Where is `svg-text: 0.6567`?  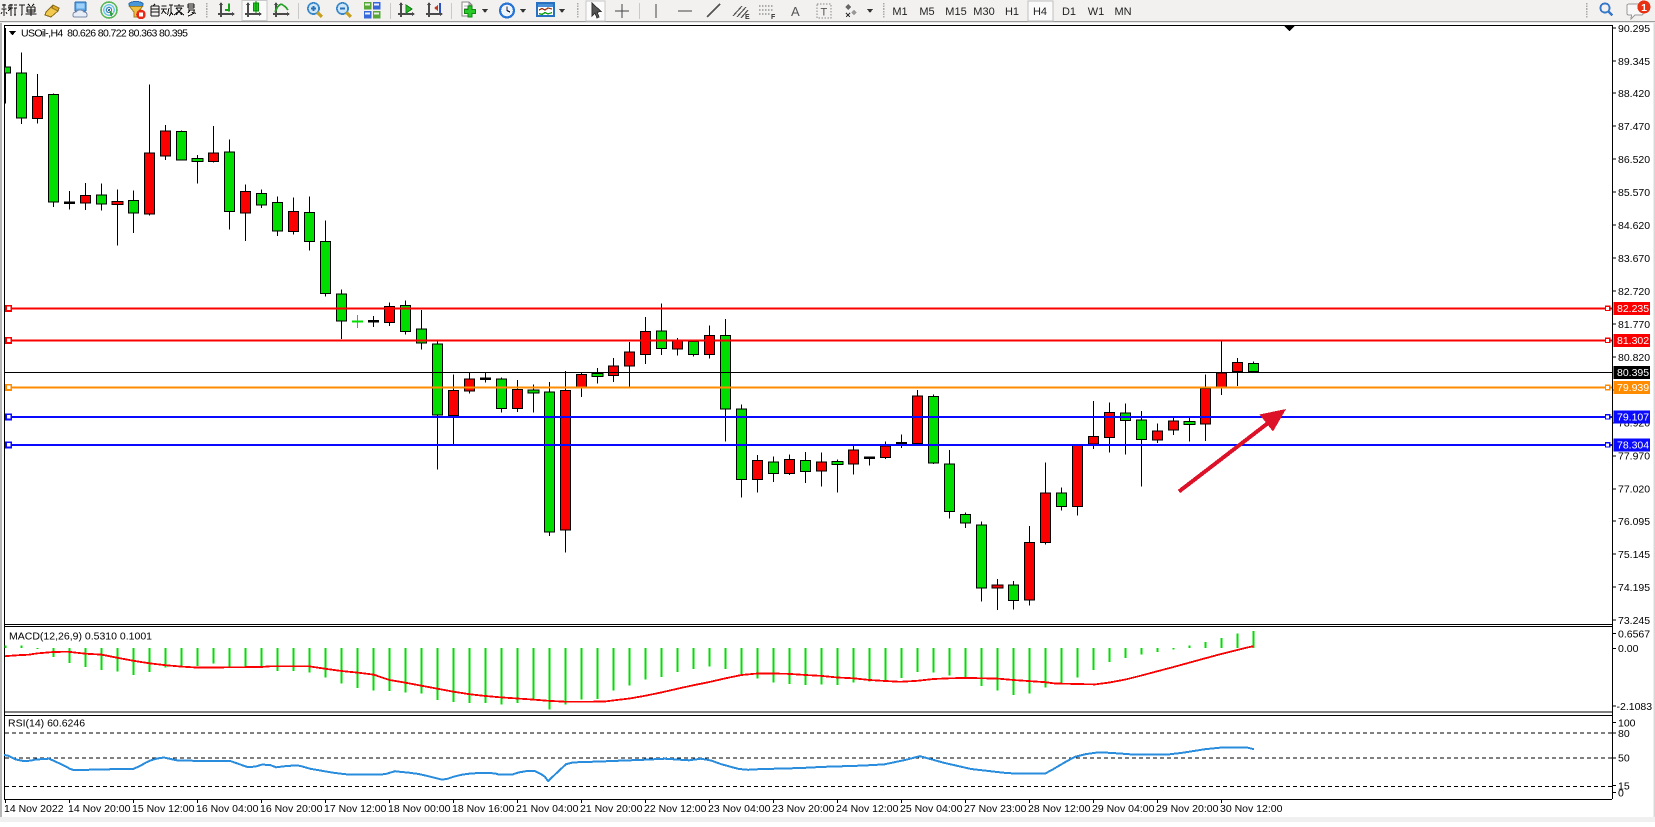 svg-text: 0.6567 is located at coordinates (1634, 634).